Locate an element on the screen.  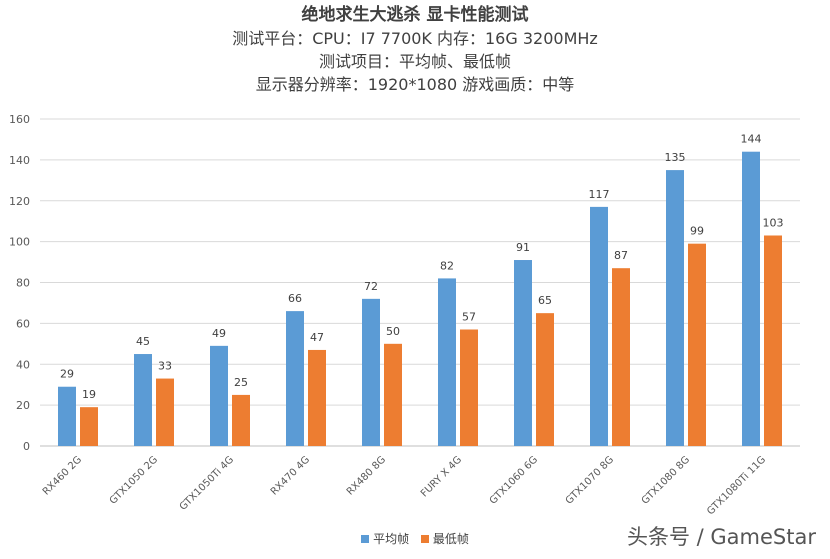
x-tick-label: RX480 8G is located at coordinates (366, 475).